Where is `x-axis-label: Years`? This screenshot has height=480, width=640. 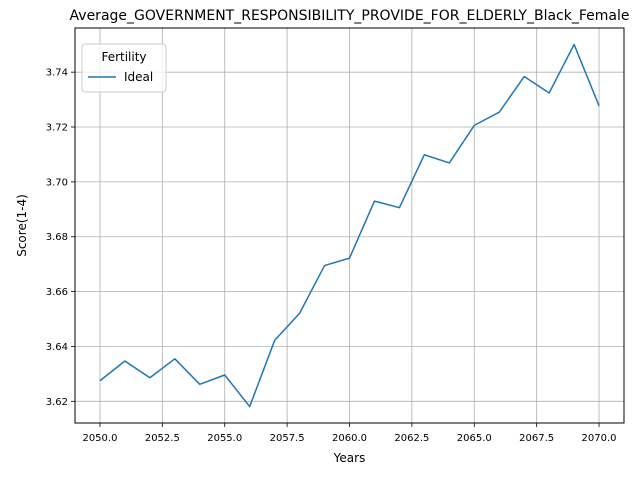 x-axis-label: Years is located at coordinates (349, 458).